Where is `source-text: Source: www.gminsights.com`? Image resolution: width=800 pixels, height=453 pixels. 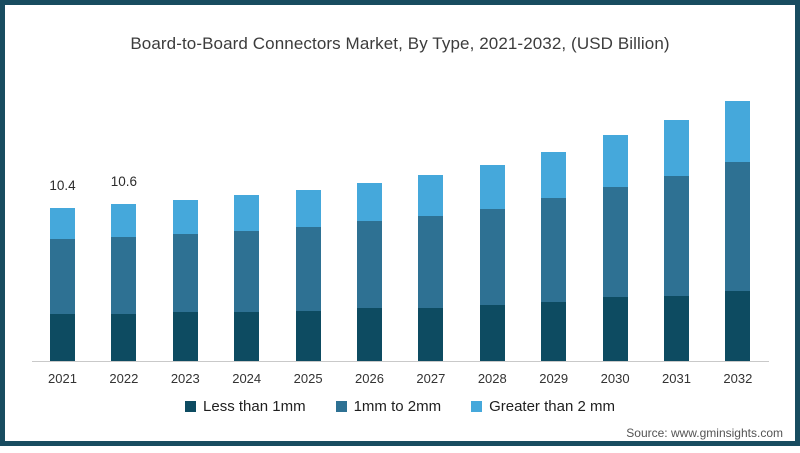 source-text: Source: www.gminsights.com is located at coordinates (704, 433).